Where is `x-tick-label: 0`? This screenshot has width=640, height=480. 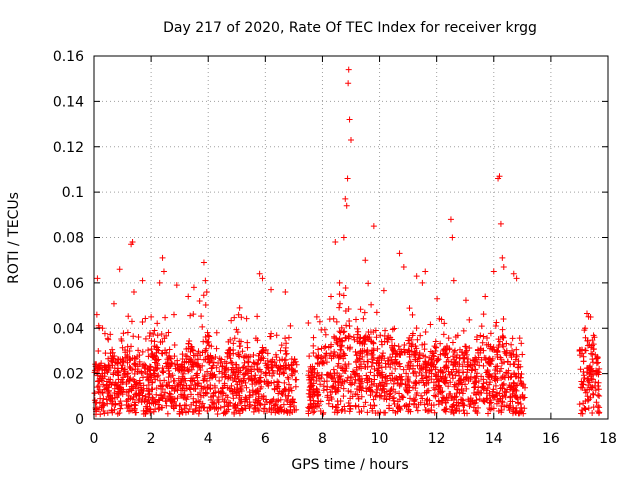 x-tick-label: 0 is located at coordinates (94, 439).